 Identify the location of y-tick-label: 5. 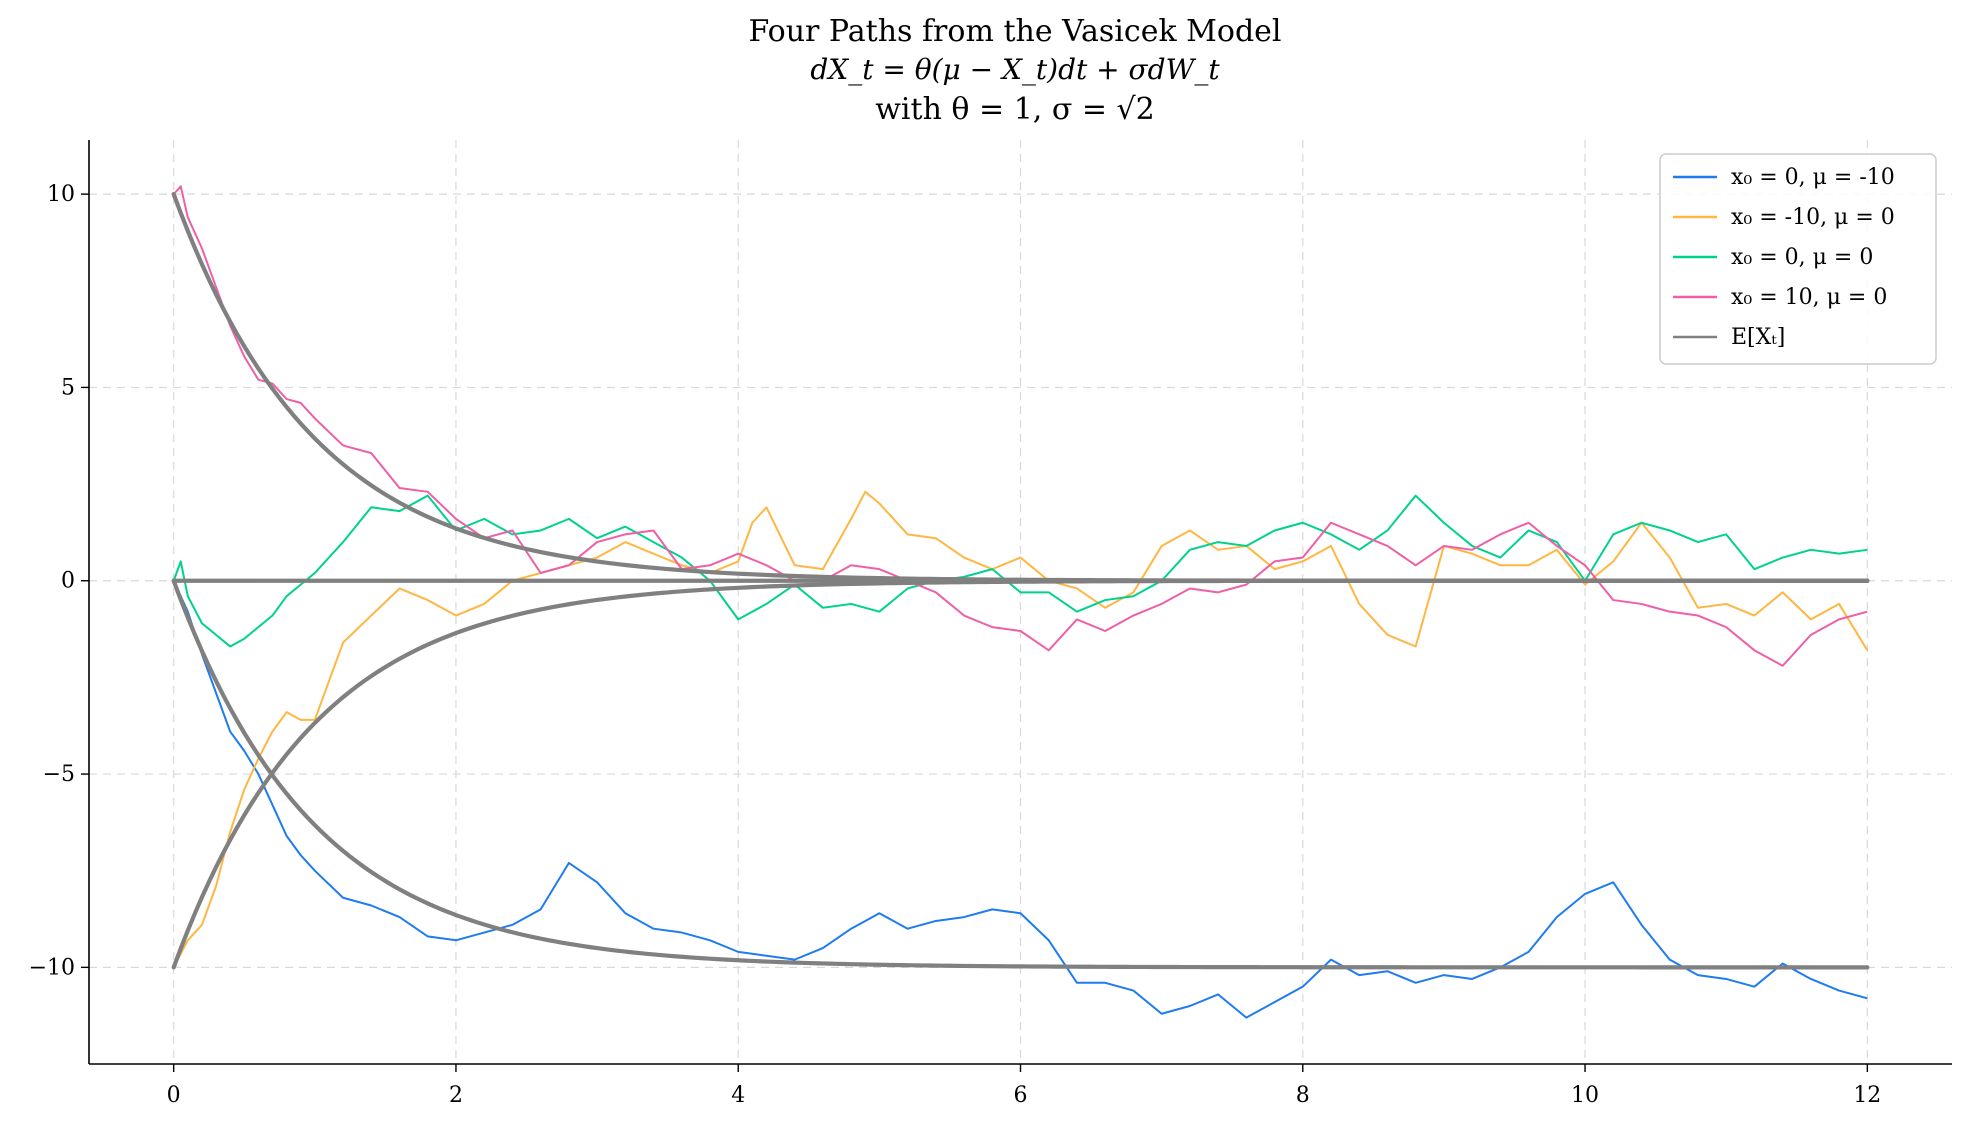
(68, 387).